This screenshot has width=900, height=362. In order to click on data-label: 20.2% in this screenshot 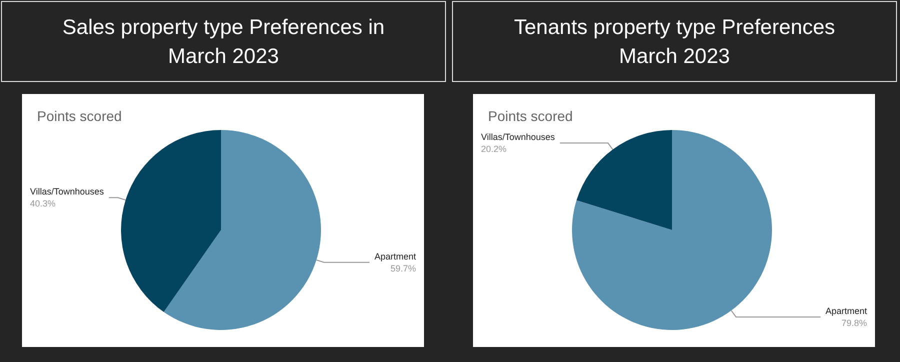, I will do `click(494, 149)`.